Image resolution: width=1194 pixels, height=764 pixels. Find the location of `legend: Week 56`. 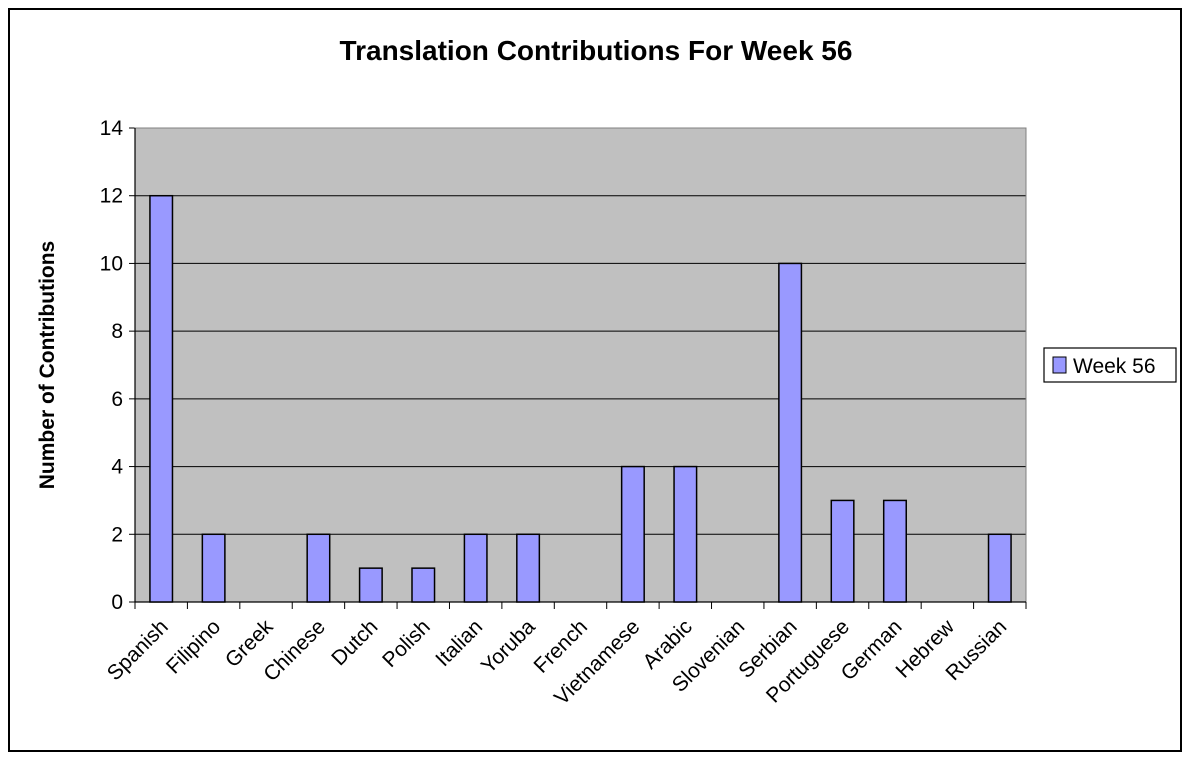

legend: Week 56 is located at coordinates (1110, 365).